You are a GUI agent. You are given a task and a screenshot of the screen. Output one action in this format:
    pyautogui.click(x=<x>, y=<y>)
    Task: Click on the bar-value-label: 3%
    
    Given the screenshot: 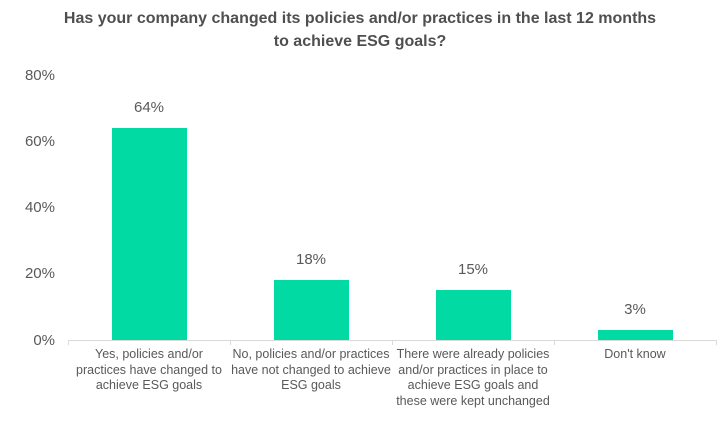 What is the action you would take?
    pyautogui.click(x=635, y=310)
    